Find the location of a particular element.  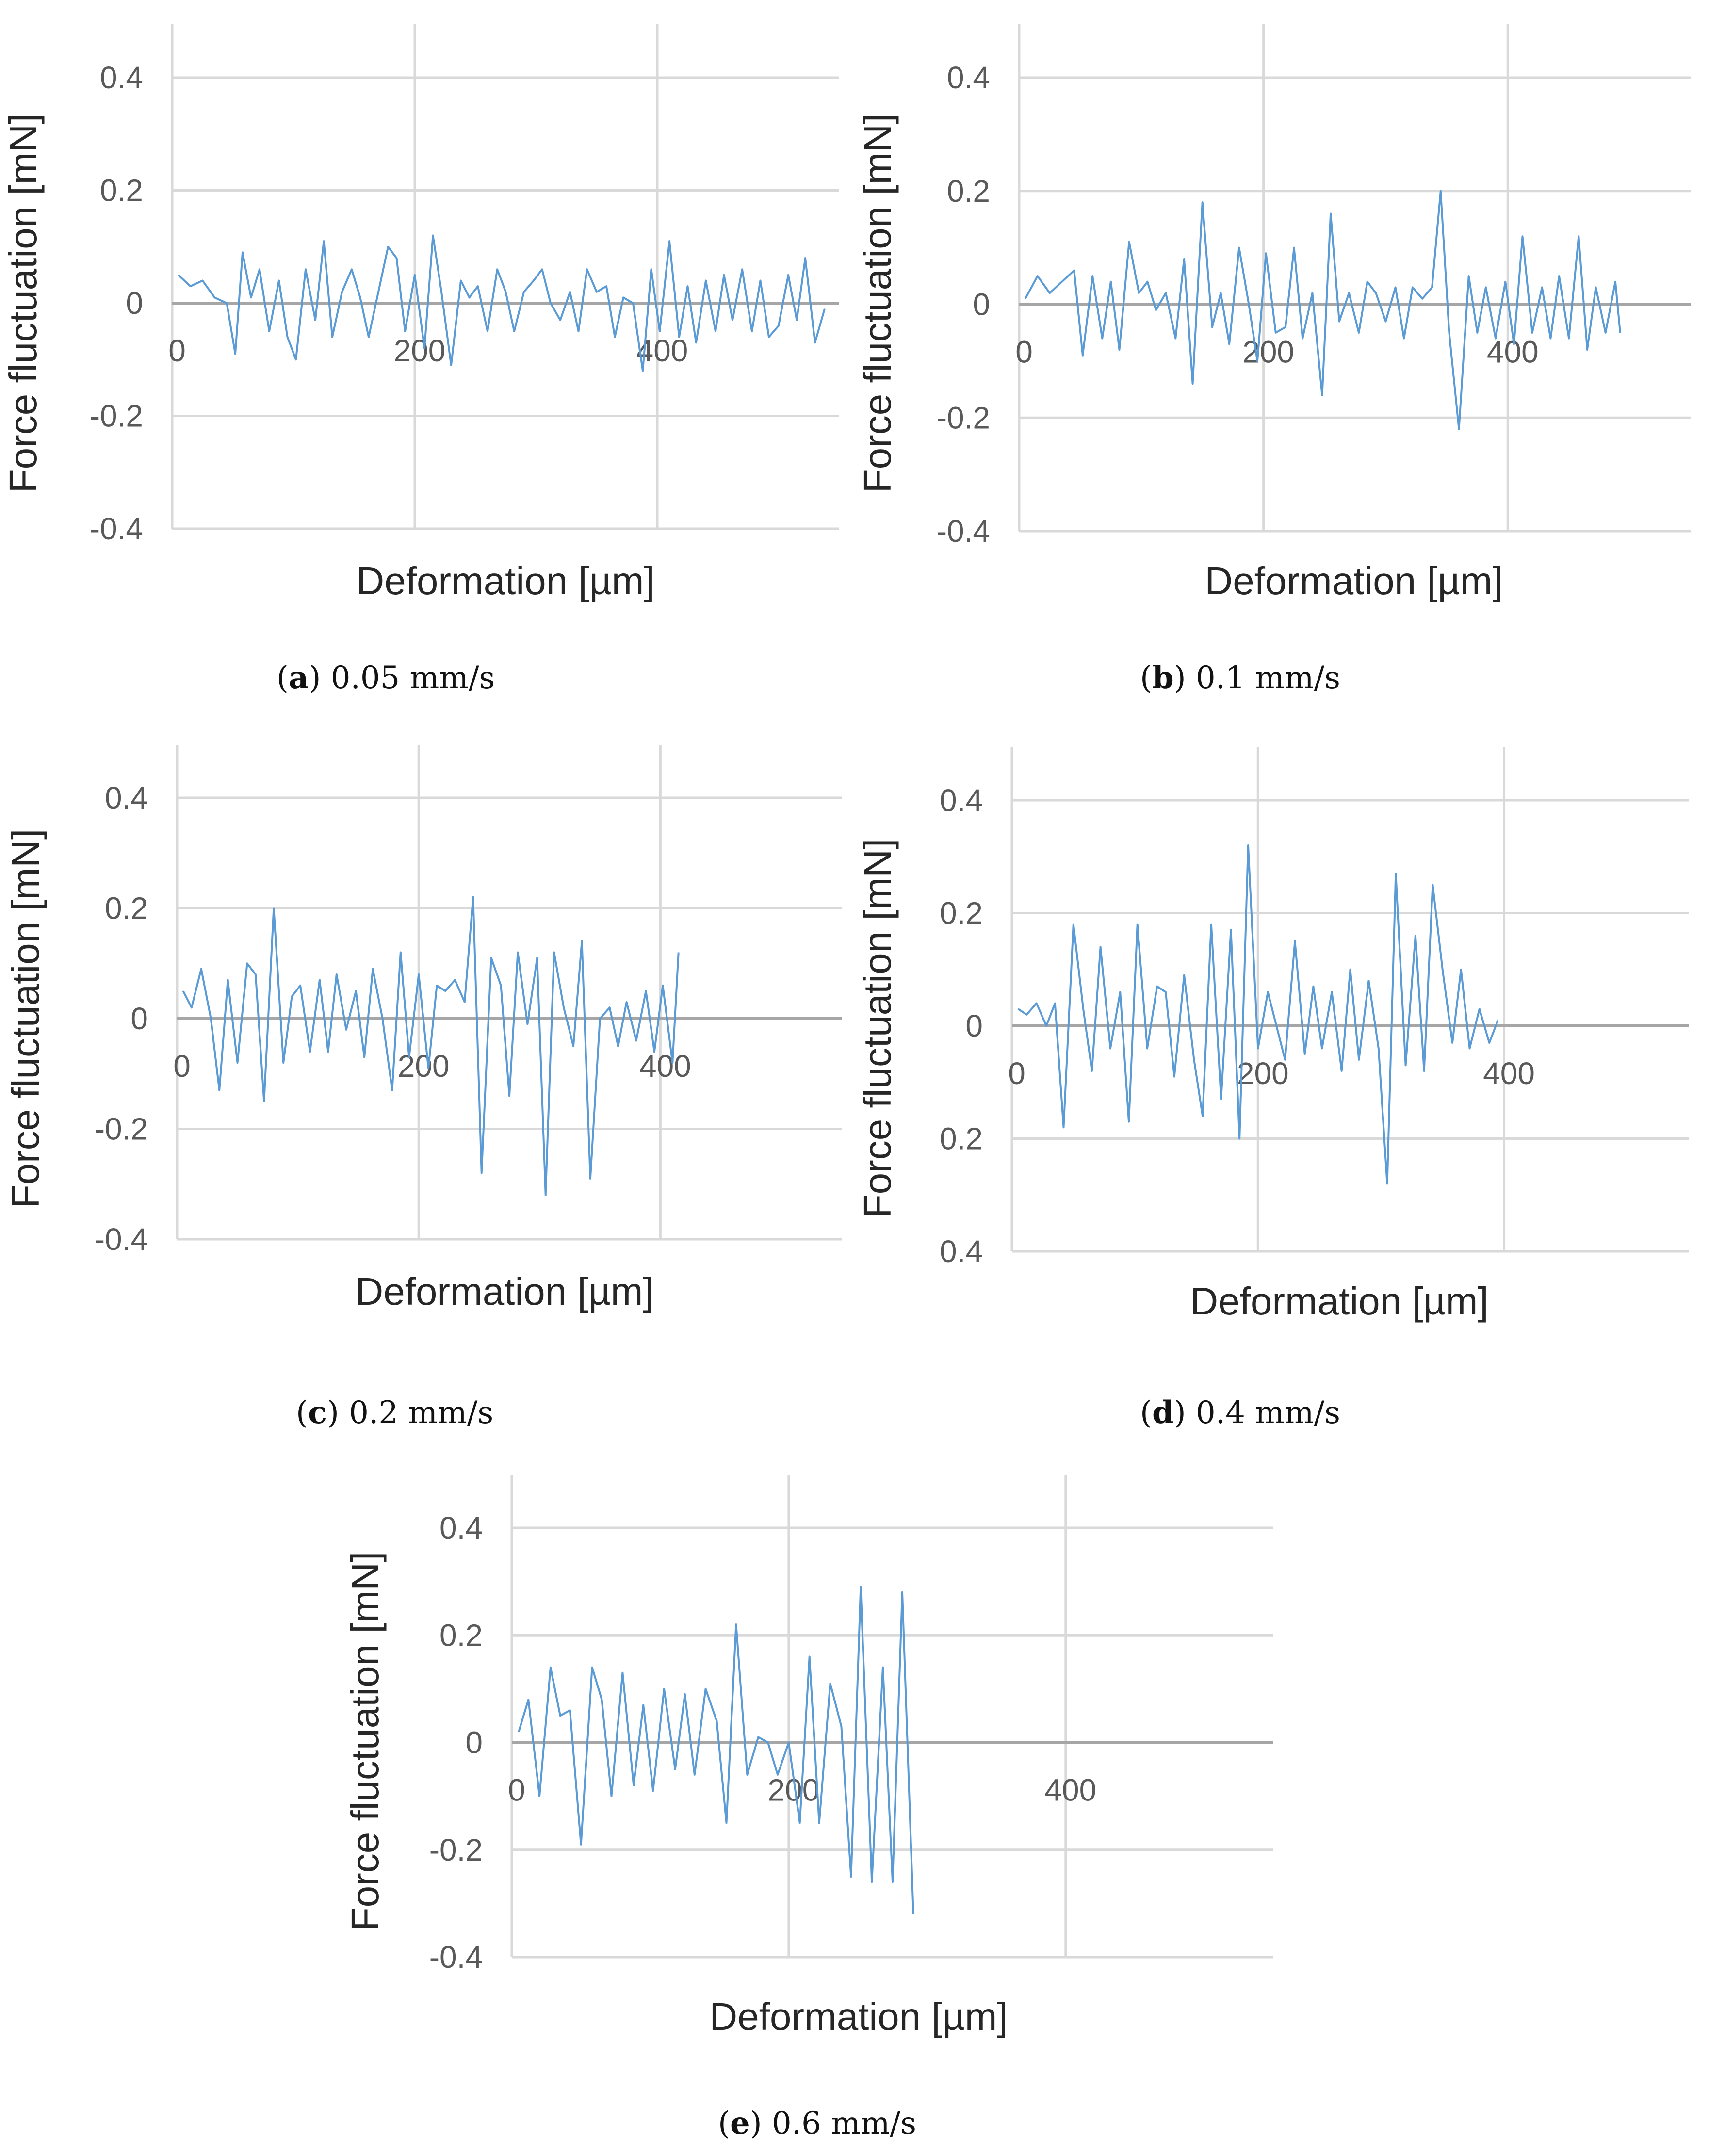

caption-letter: e is located at coordinates (740, 2123).